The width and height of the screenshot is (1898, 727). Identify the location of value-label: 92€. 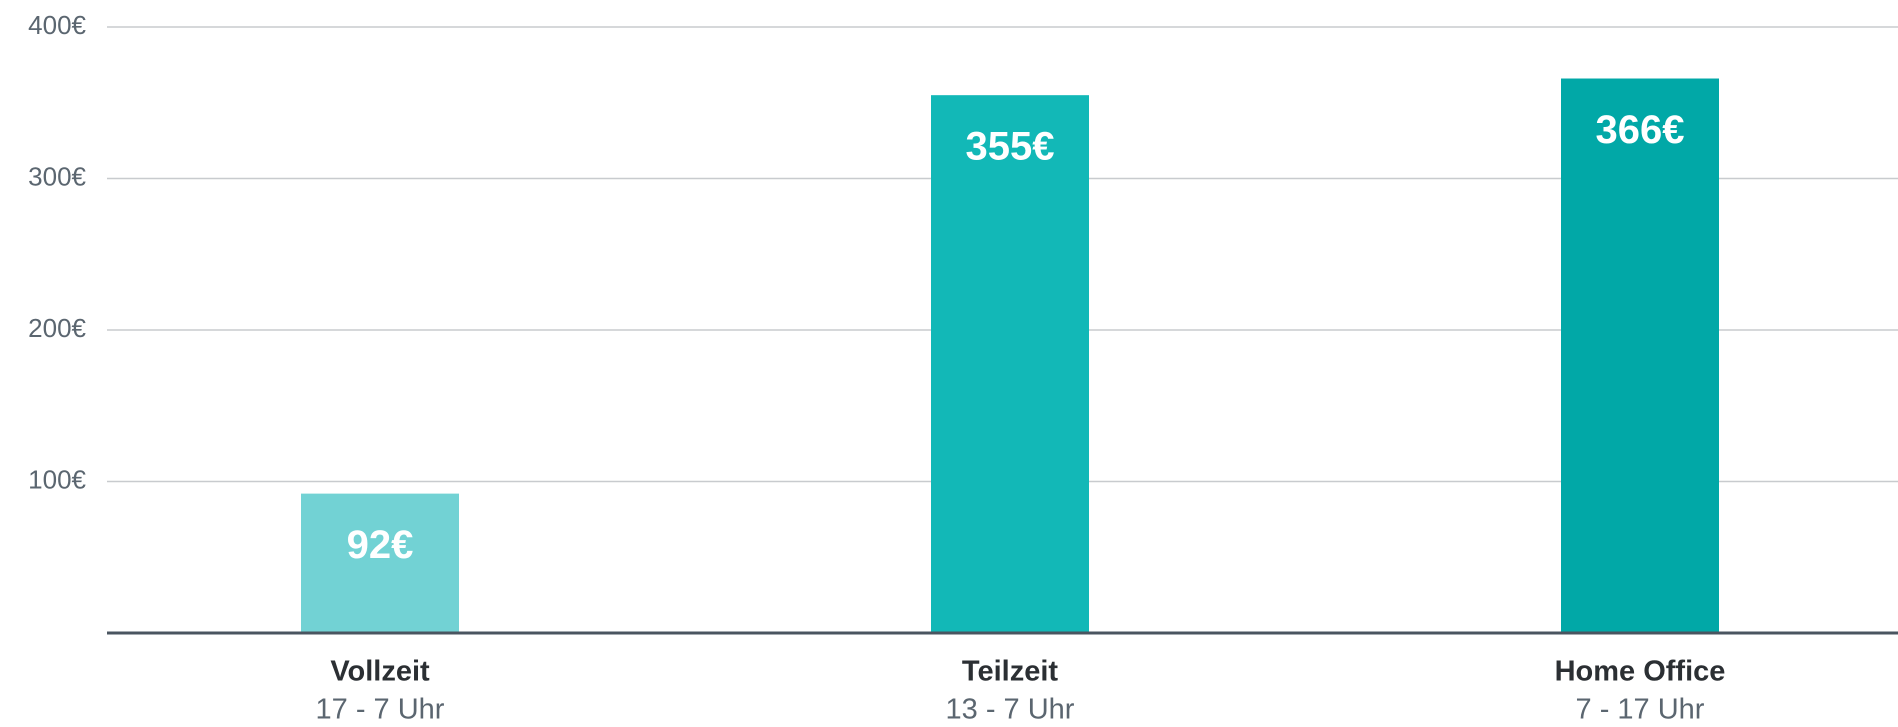
(380, 545).